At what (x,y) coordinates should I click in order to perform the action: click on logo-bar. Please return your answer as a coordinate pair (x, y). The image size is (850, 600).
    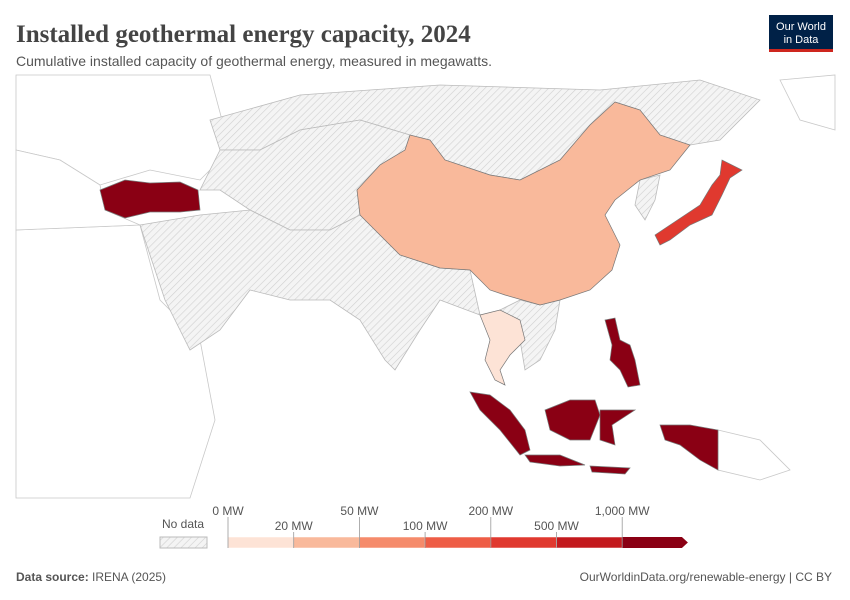
    Looking at the image, I should click on (801, 50).